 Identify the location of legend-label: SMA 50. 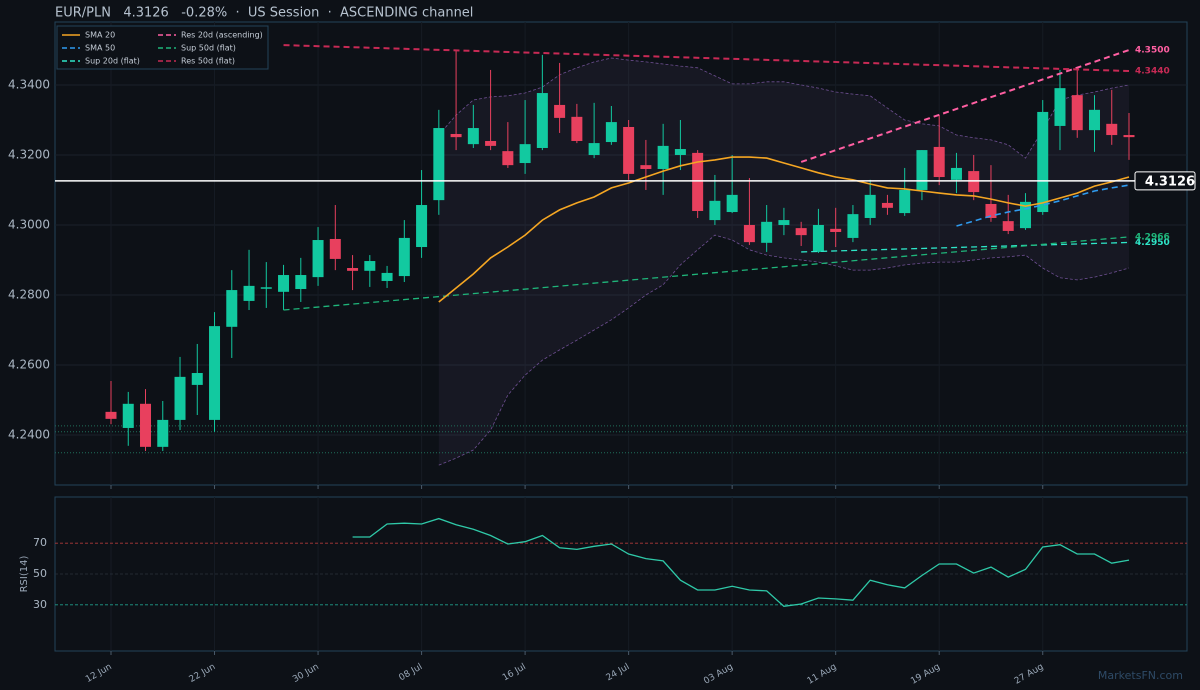
(100, 48).